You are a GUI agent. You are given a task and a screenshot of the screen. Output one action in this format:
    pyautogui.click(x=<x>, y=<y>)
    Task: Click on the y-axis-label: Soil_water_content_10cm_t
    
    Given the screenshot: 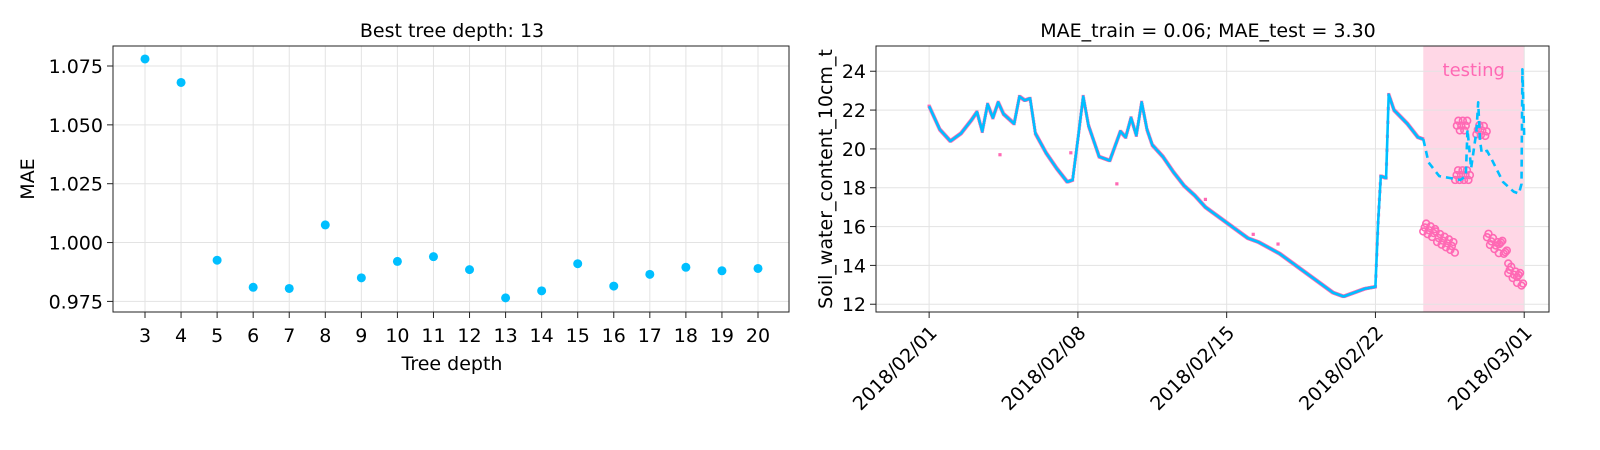 What is the action you would take?
    pyautogui.click(x=826, y=179)
    